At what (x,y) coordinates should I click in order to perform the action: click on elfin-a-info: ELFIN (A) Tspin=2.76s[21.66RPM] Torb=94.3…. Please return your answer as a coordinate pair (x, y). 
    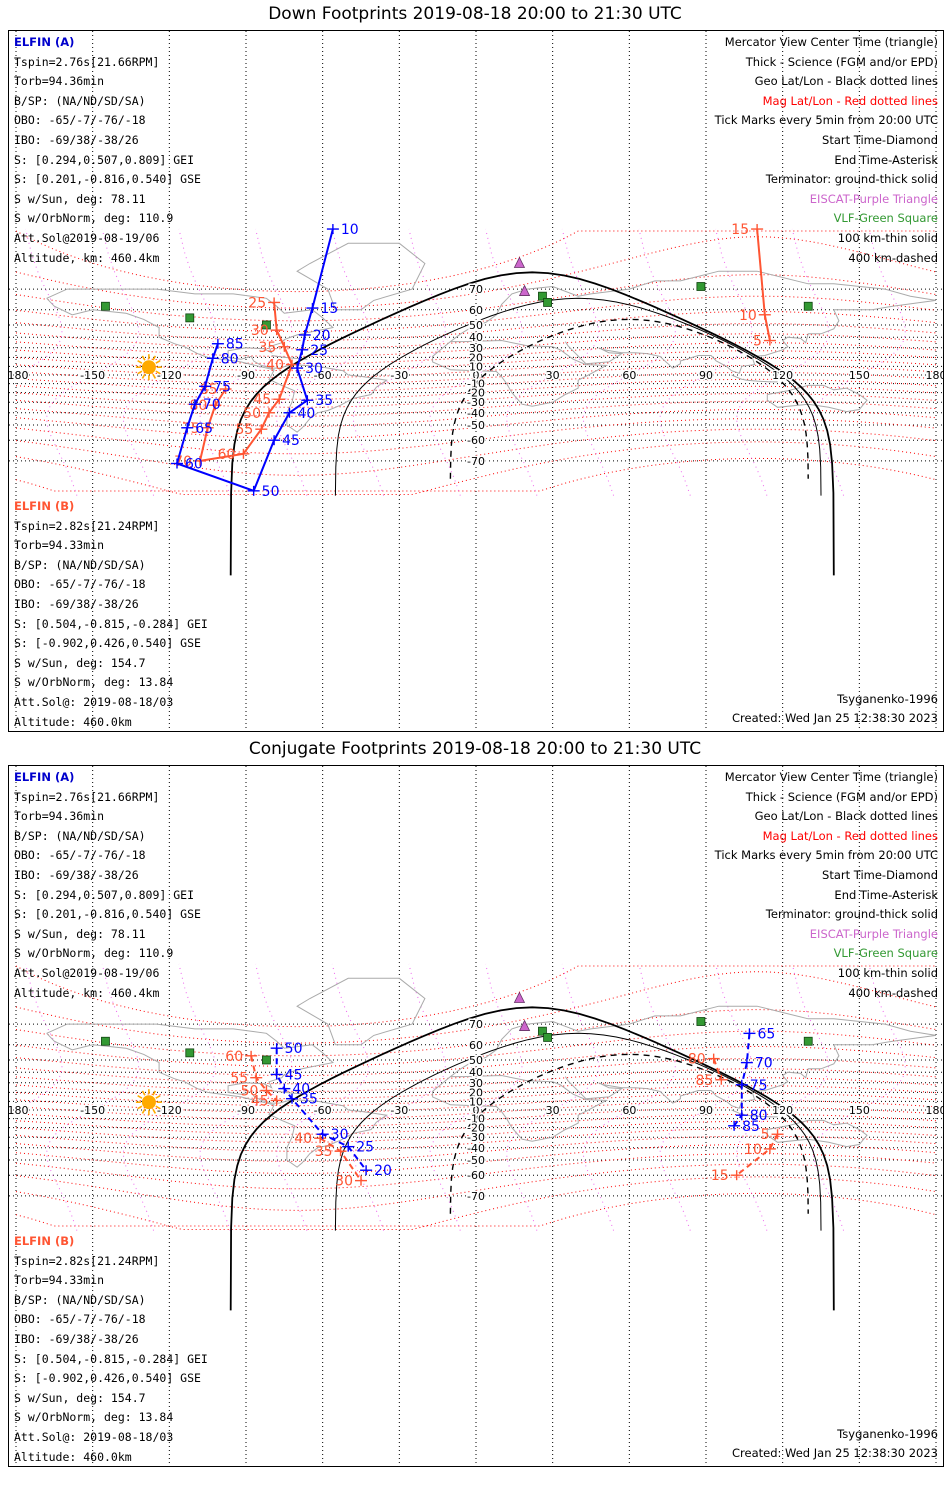
    Looking at the image, I should click on (107, 150).